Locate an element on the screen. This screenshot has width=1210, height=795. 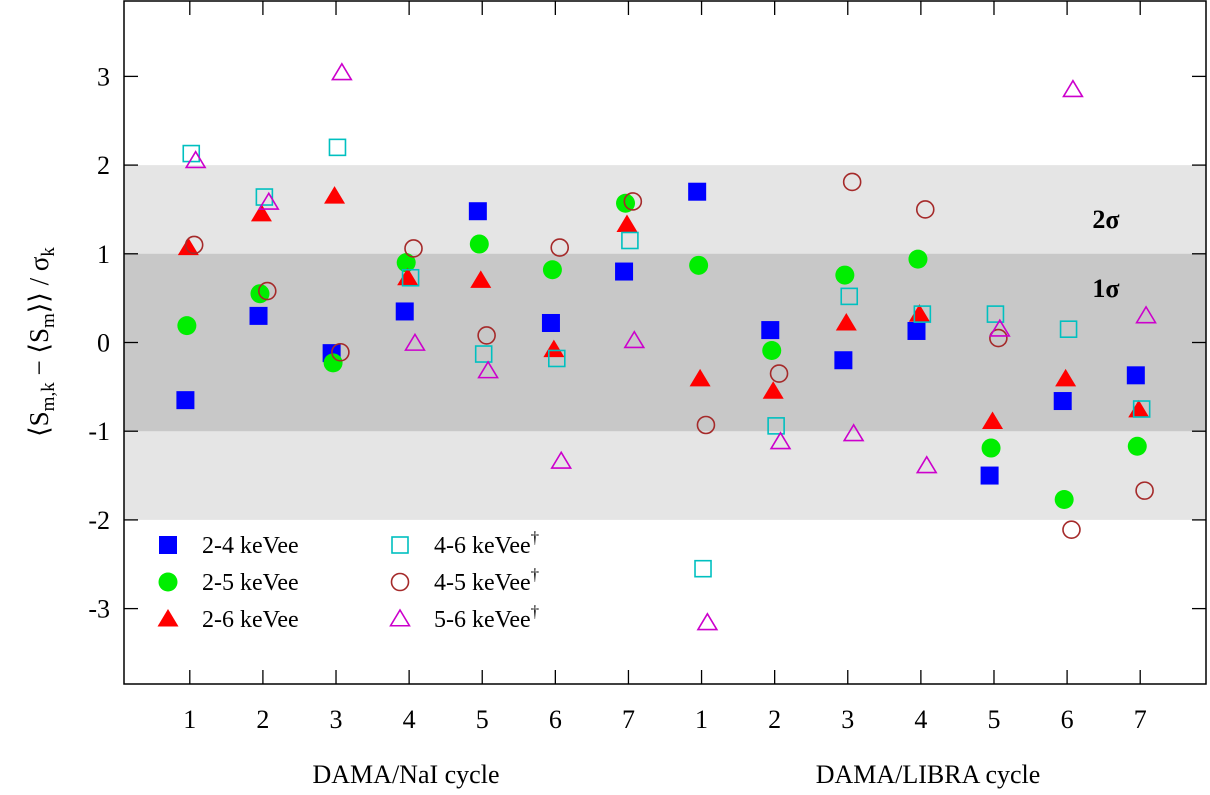
legend-label: 2-6 keVee is located at coordinates (250, 620).